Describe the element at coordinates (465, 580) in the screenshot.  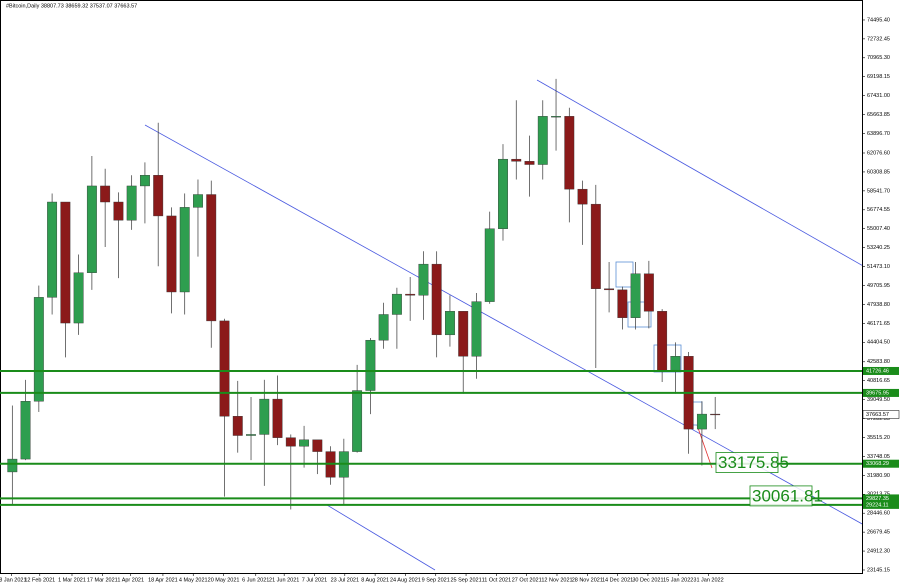
I see `x-tick-label: 25 Sep 2021` at that location.